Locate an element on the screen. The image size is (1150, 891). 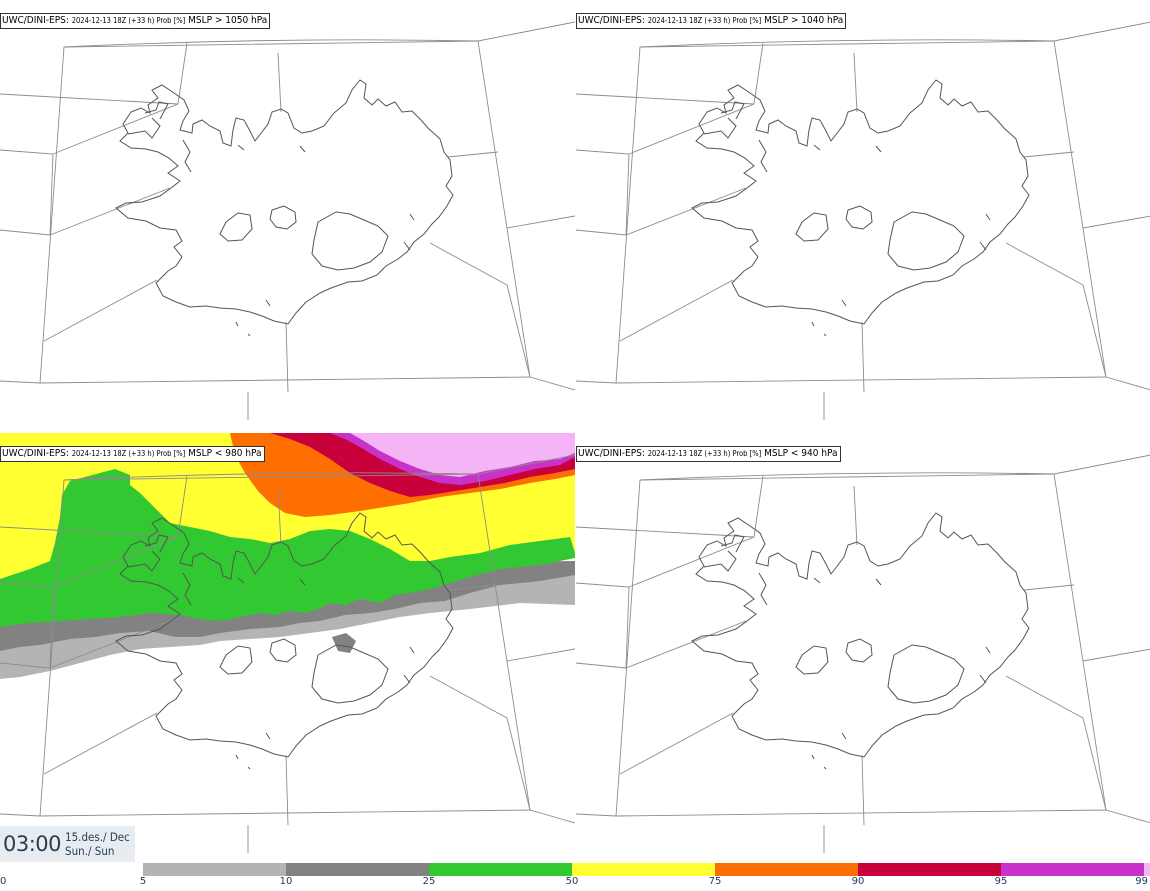
legend-tick-label: 25 is located at coordinates (429, 881).